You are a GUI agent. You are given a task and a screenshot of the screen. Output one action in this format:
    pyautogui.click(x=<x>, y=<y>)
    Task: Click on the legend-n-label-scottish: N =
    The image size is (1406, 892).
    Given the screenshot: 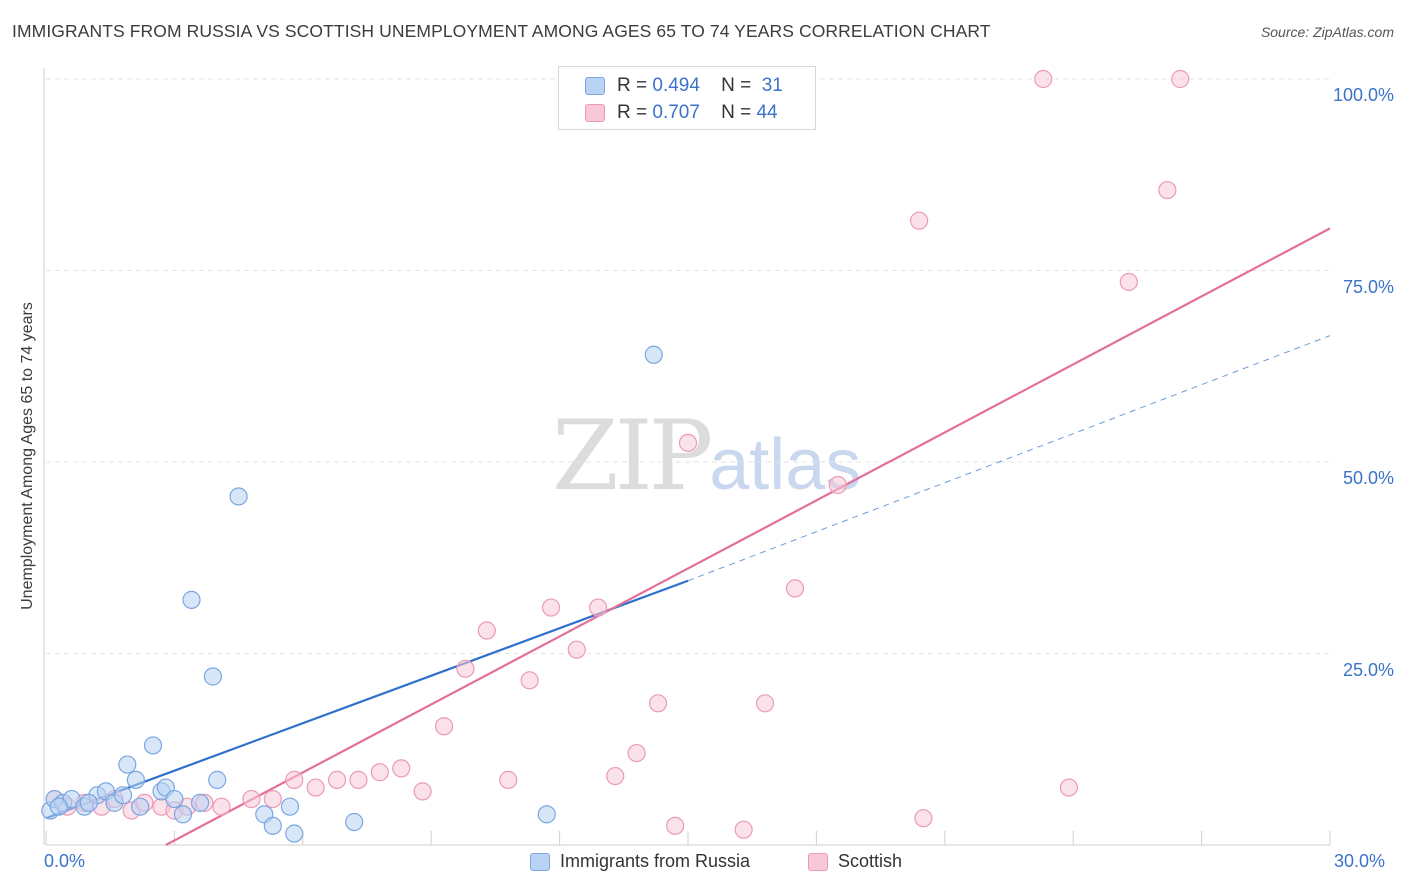 What is the action you would take?
    pyautogui.click(x=736, y=112)
    